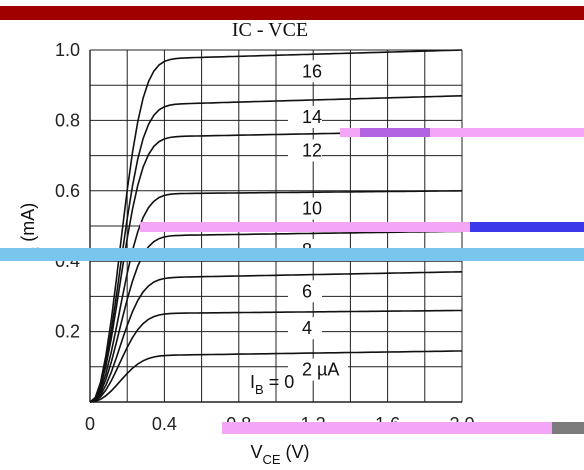 This screenshot has width=584, height=470. What do you see at coordinates (462, 132) in the screenshot?
I see `artifact-strip-upper` at bounding box center [462, 132].